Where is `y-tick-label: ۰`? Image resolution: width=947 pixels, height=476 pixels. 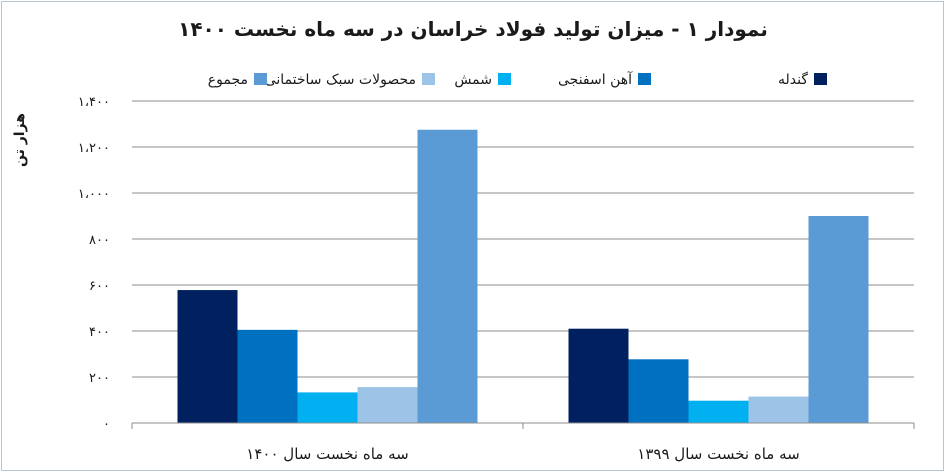
y-tick-label: ۰ is located at coordinates (106, 424).